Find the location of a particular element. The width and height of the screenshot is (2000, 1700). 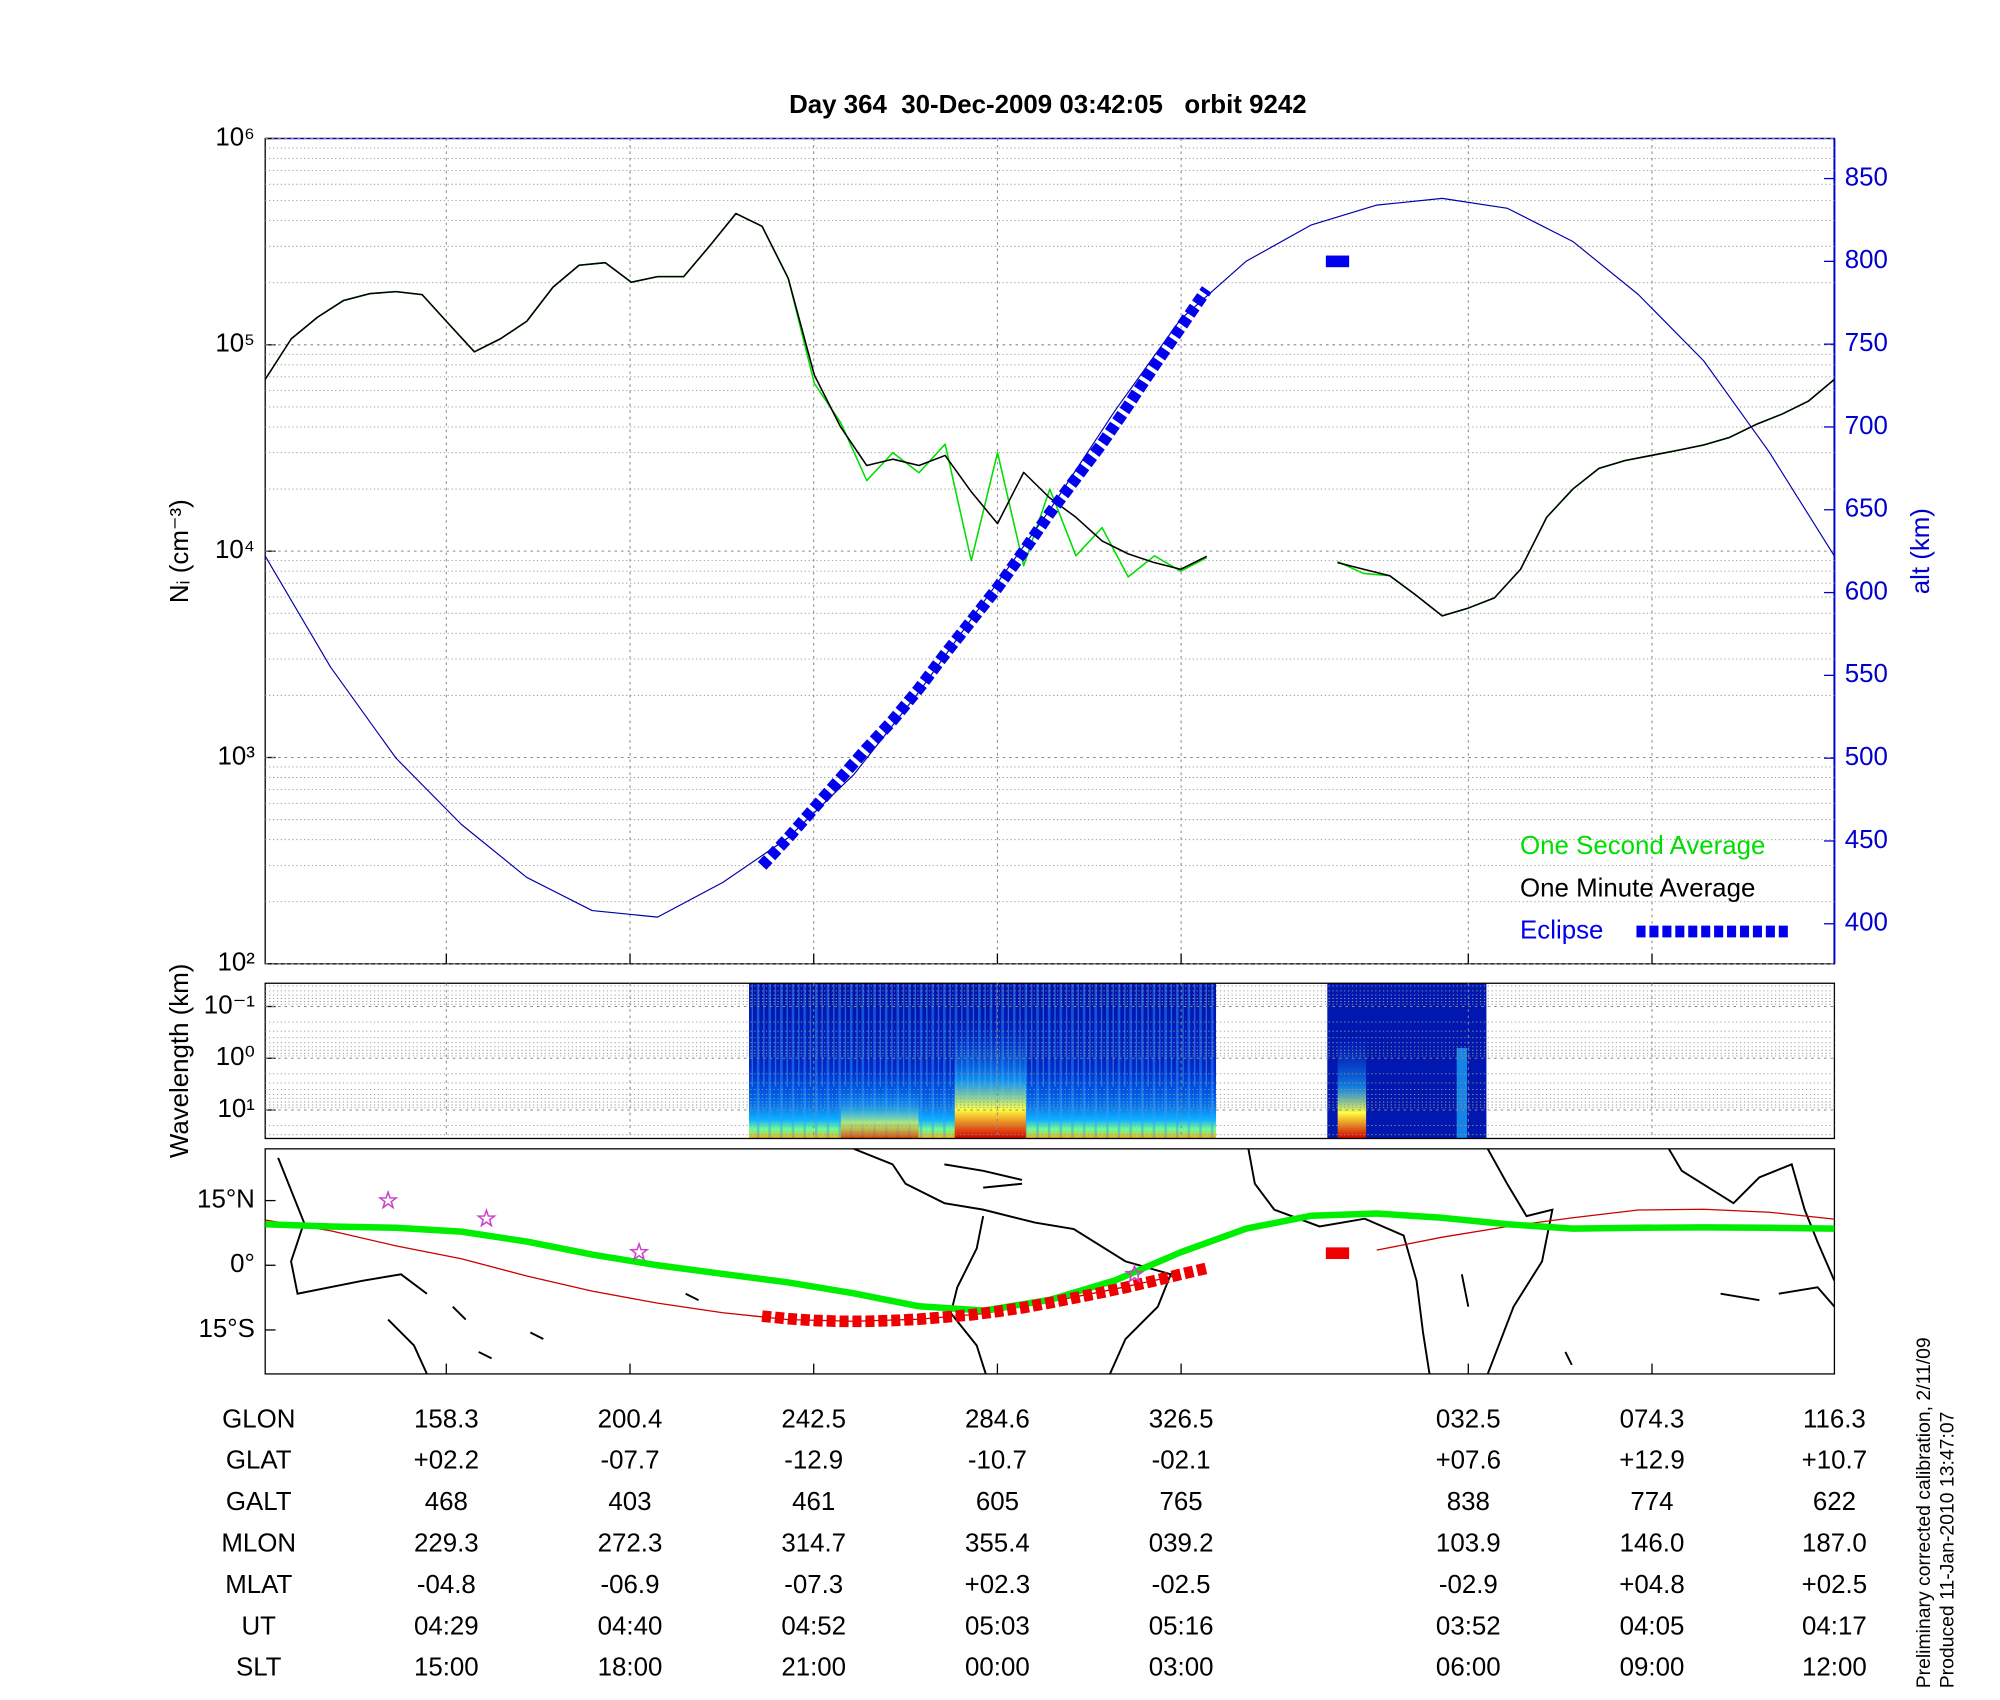

cell: +10.7 is located at coordinates (1834, 1461).